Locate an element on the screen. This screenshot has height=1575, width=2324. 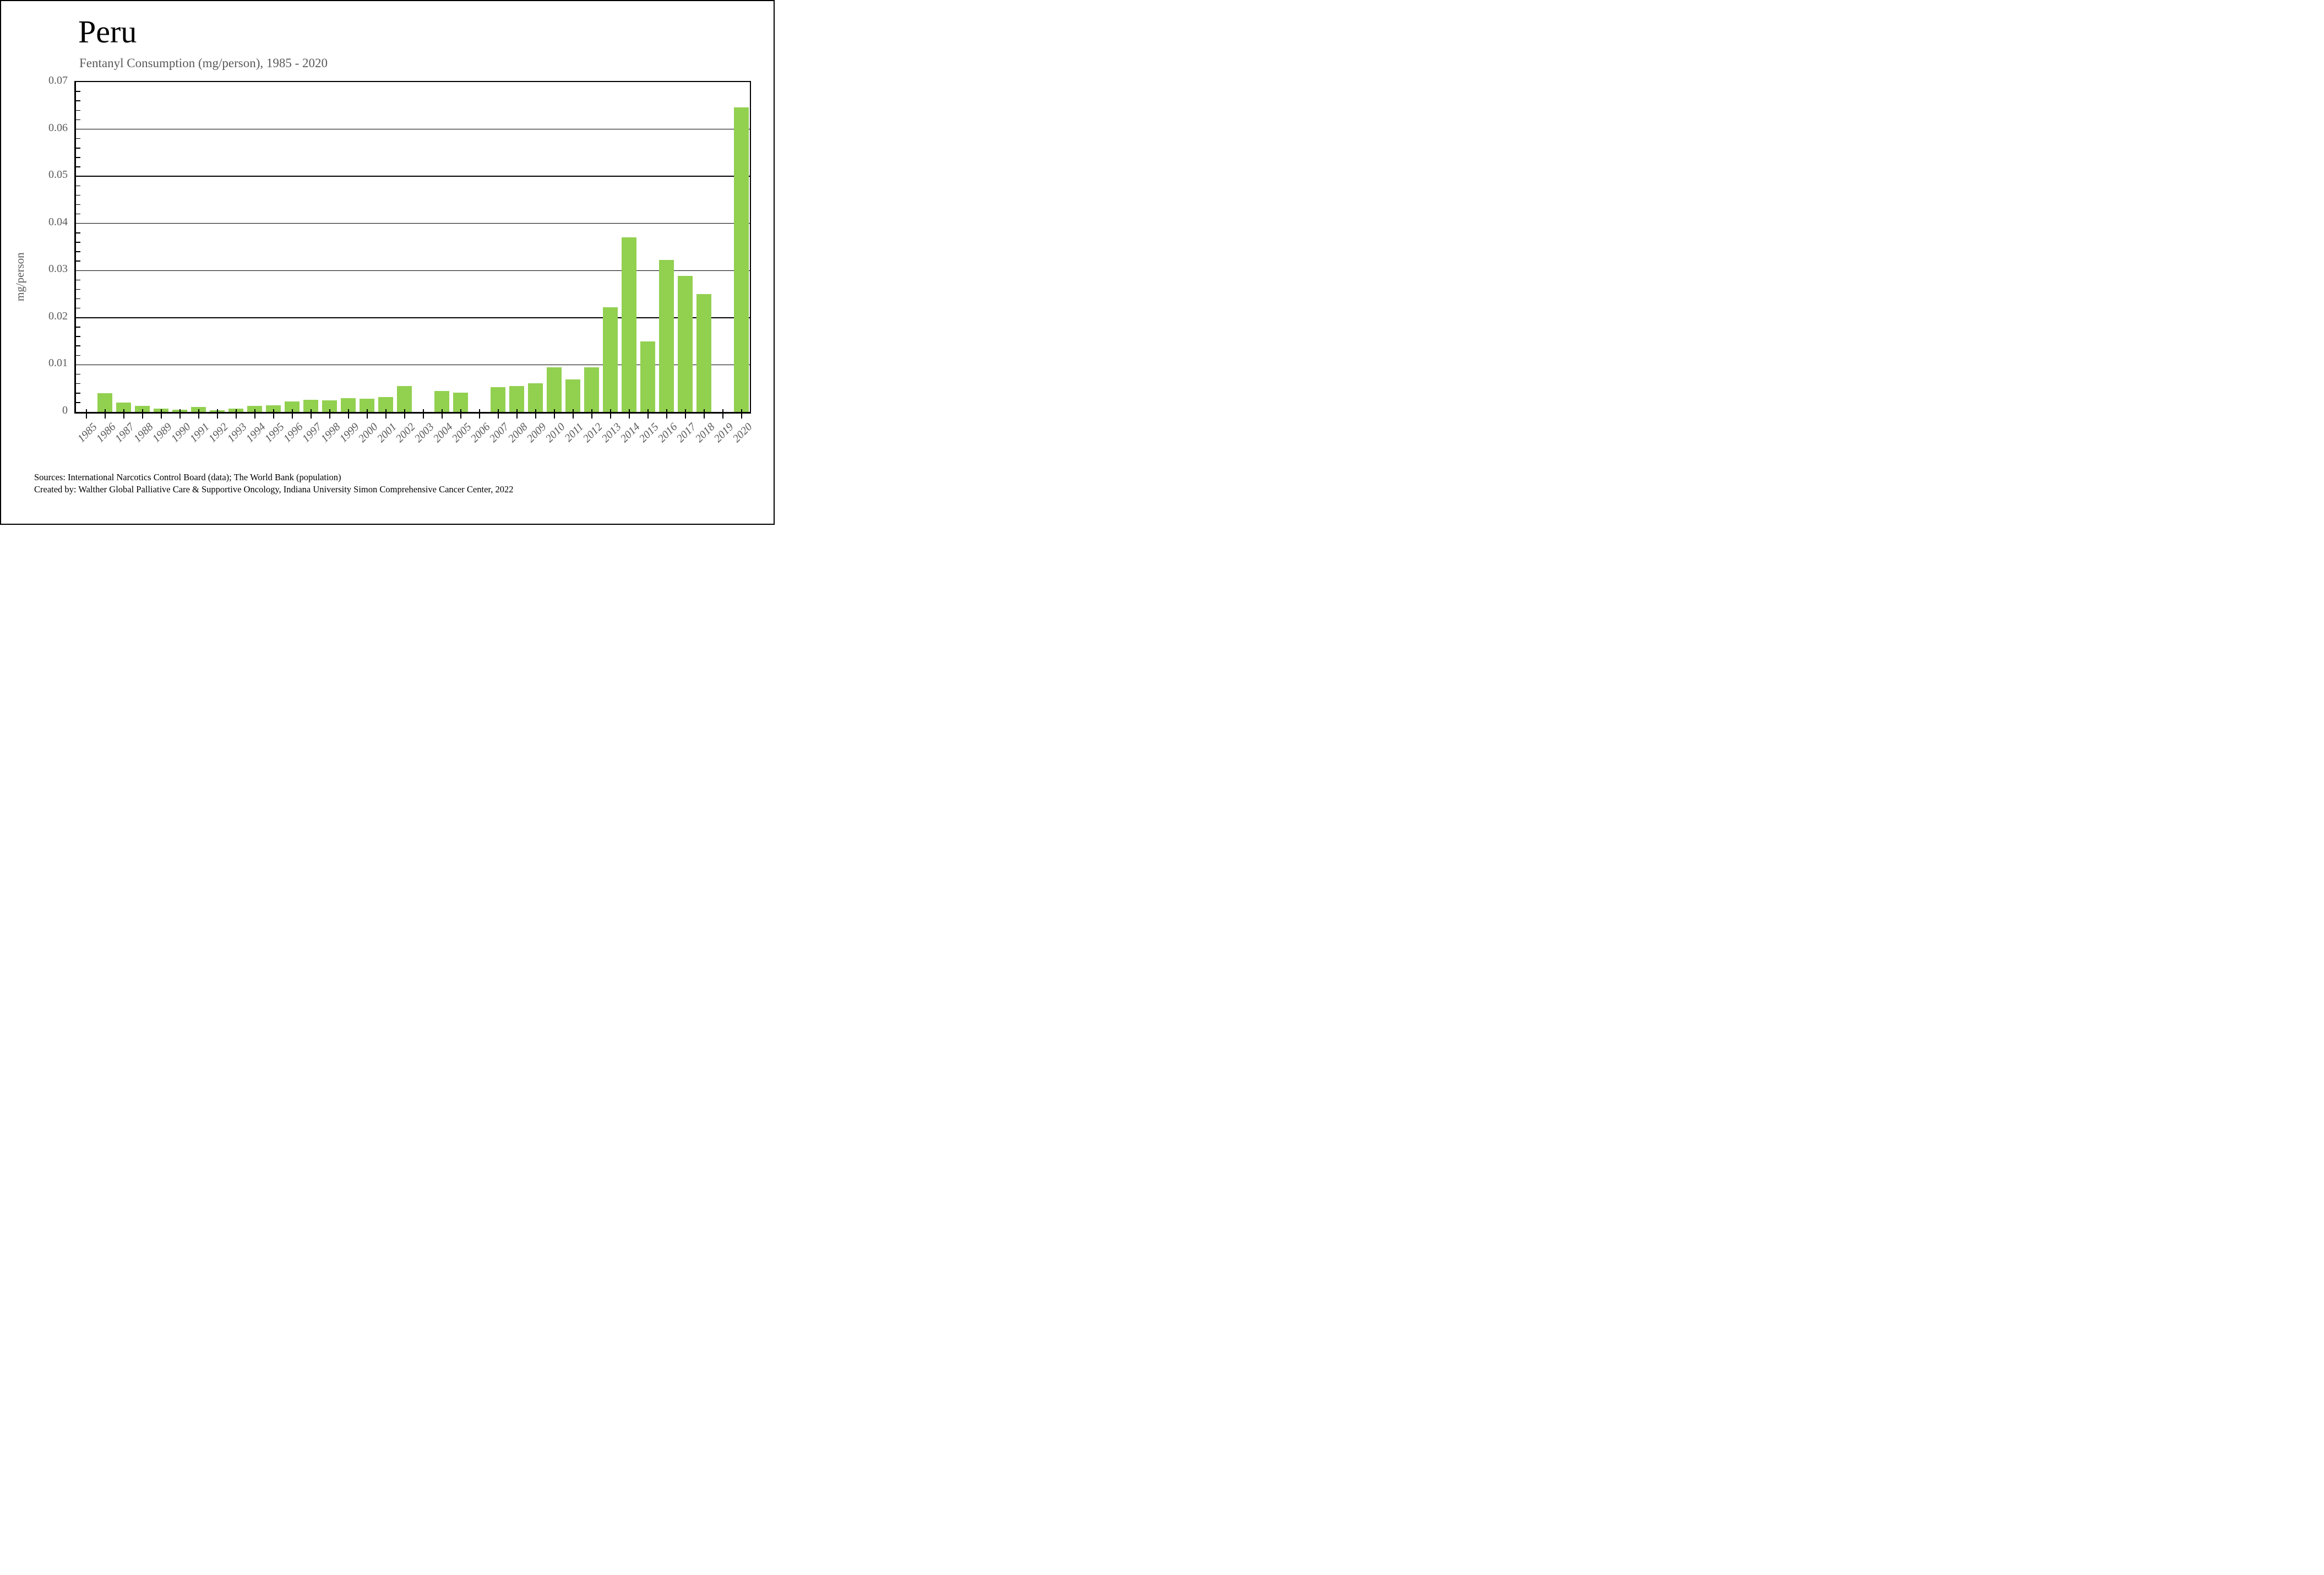
x-tick-label-2013: 2013 is located at coordinates (611, 433).